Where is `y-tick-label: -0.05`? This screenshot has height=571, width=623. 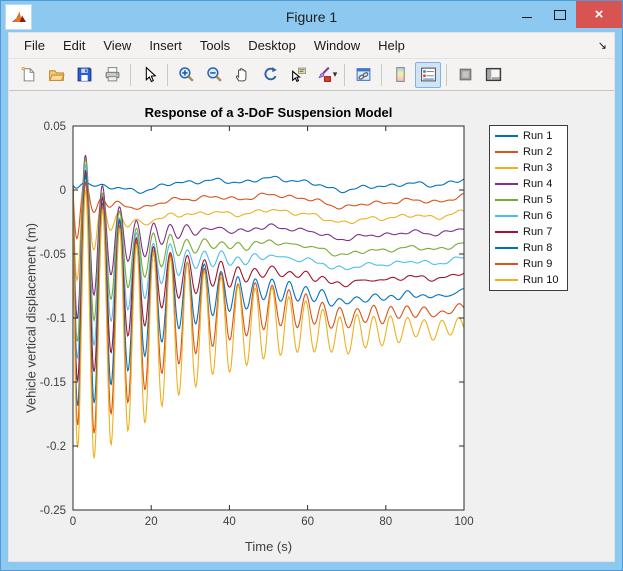 y-tick-label: -0.05 is located at coordinates (53, 255).